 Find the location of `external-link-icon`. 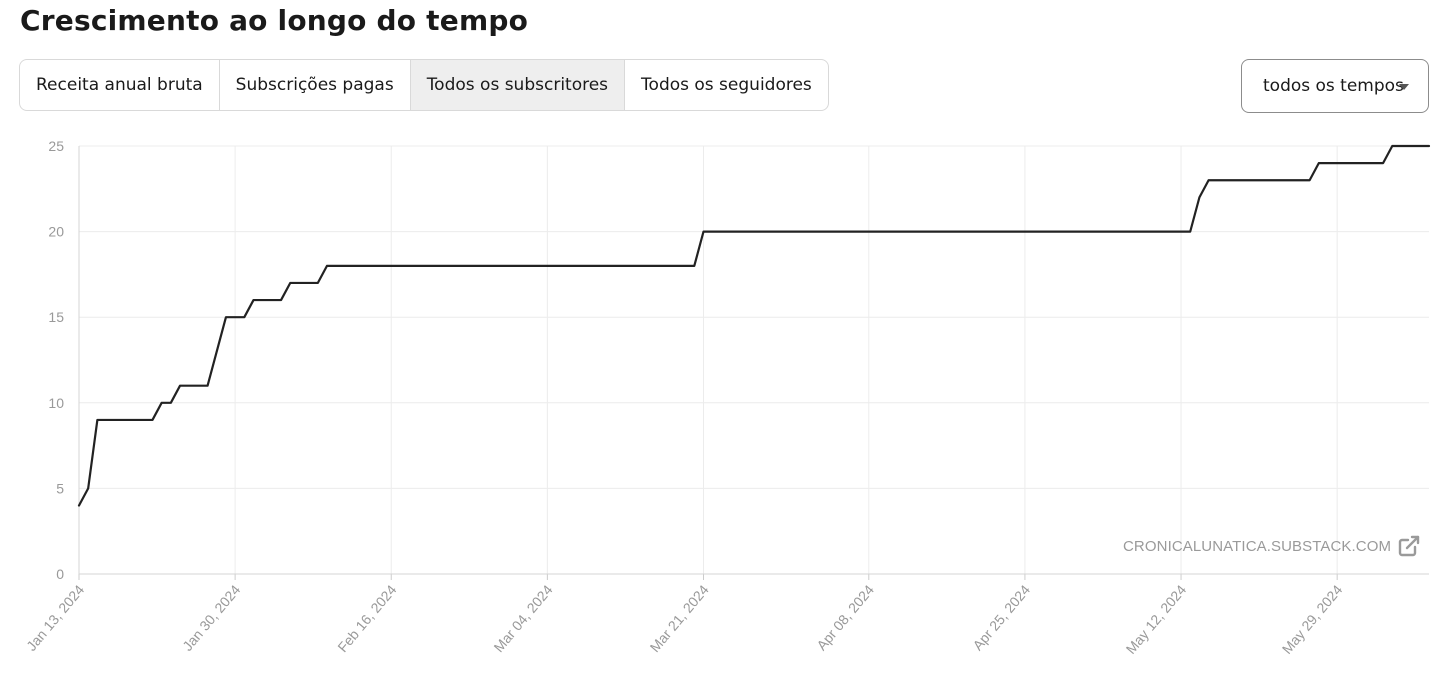

external-link-icon is located at coordinates (1409, 546).